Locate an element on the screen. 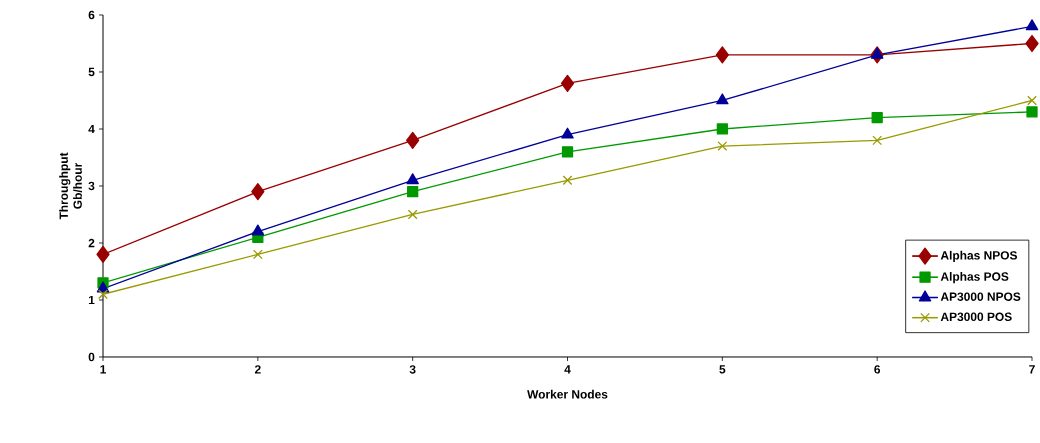  y-tick-label: 3 is located at coordinates (91, 186).